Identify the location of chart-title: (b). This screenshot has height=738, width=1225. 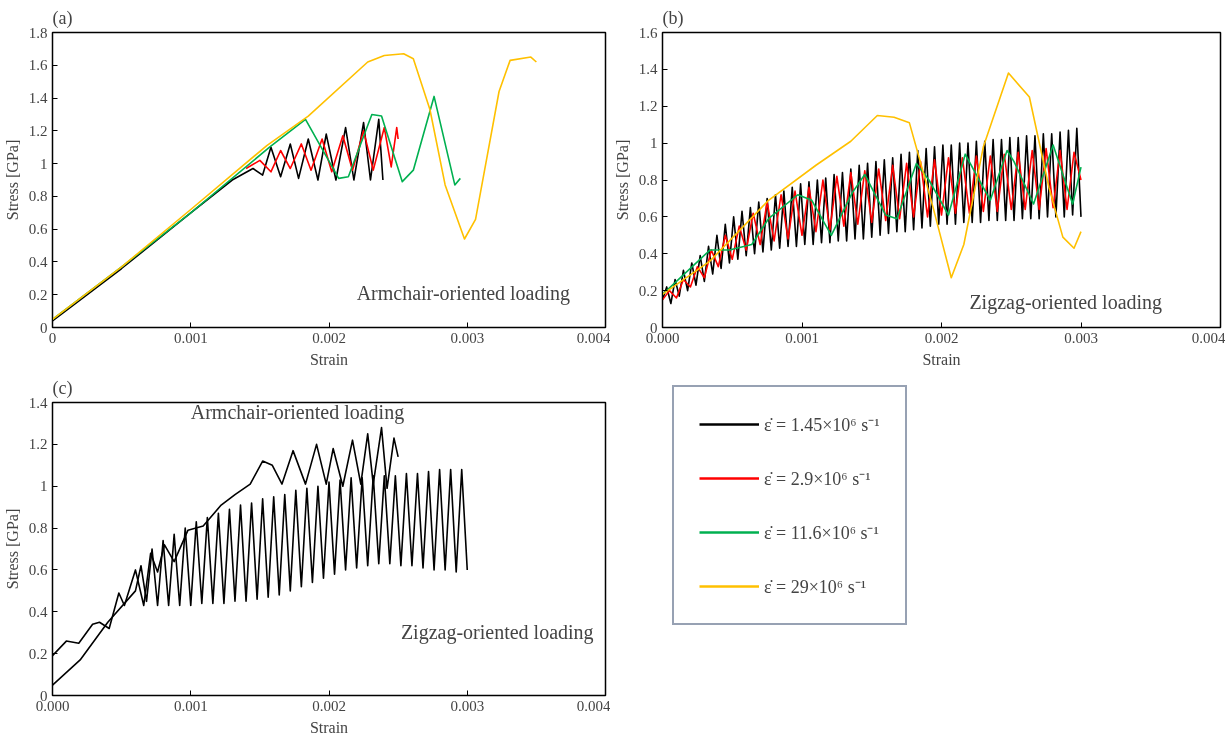
(673, 18).